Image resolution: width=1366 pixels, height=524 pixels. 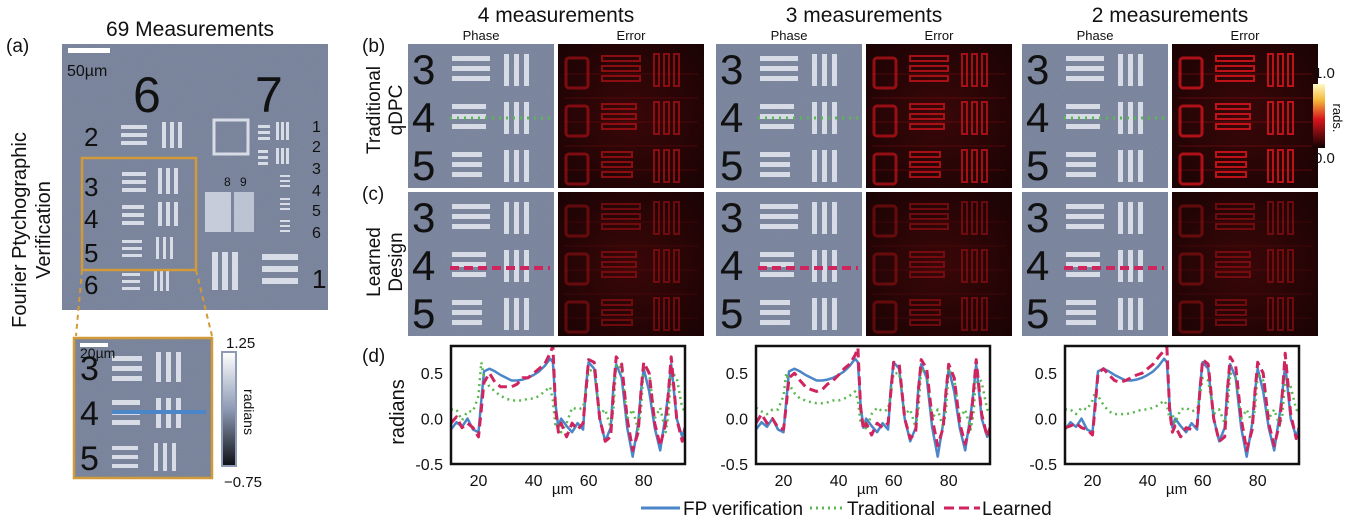 What do you see at coordinates (269, 95) in the screenshot?
I see `target-number-7-large: 7` at bounding box center [269, 95].